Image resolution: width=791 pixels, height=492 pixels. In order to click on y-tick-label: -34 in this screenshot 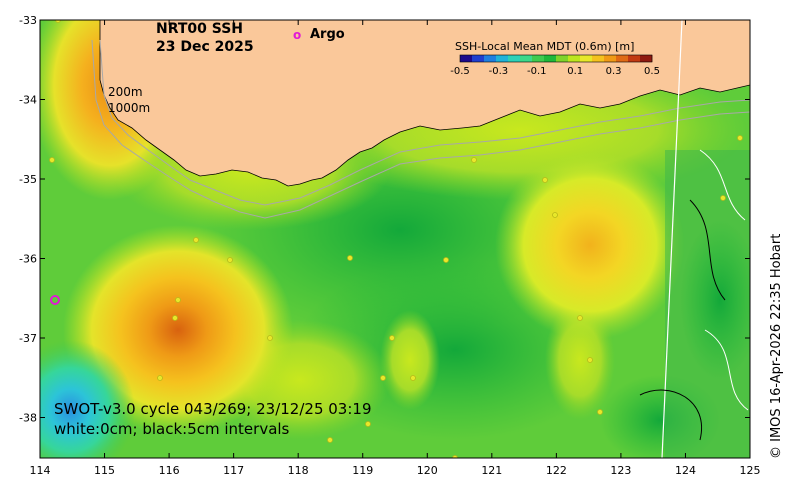, I will do `click(28, 100)`.